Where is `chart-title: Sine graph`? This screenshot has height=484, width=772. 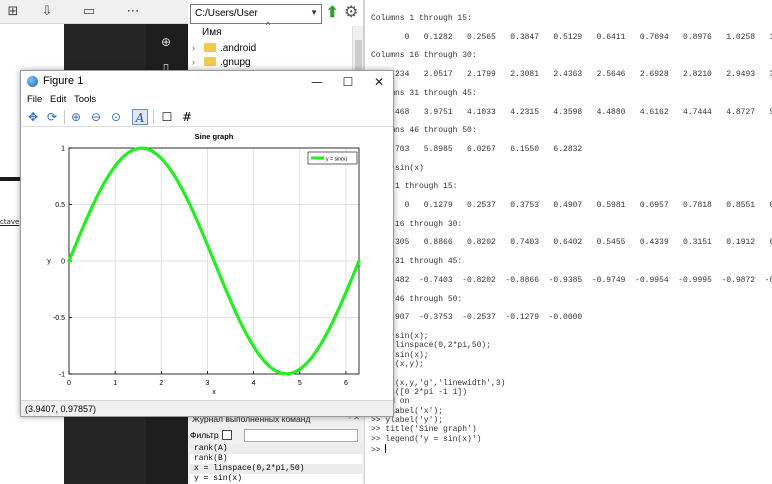 chart-title: Sine graph is located at coordinates (214, 136).